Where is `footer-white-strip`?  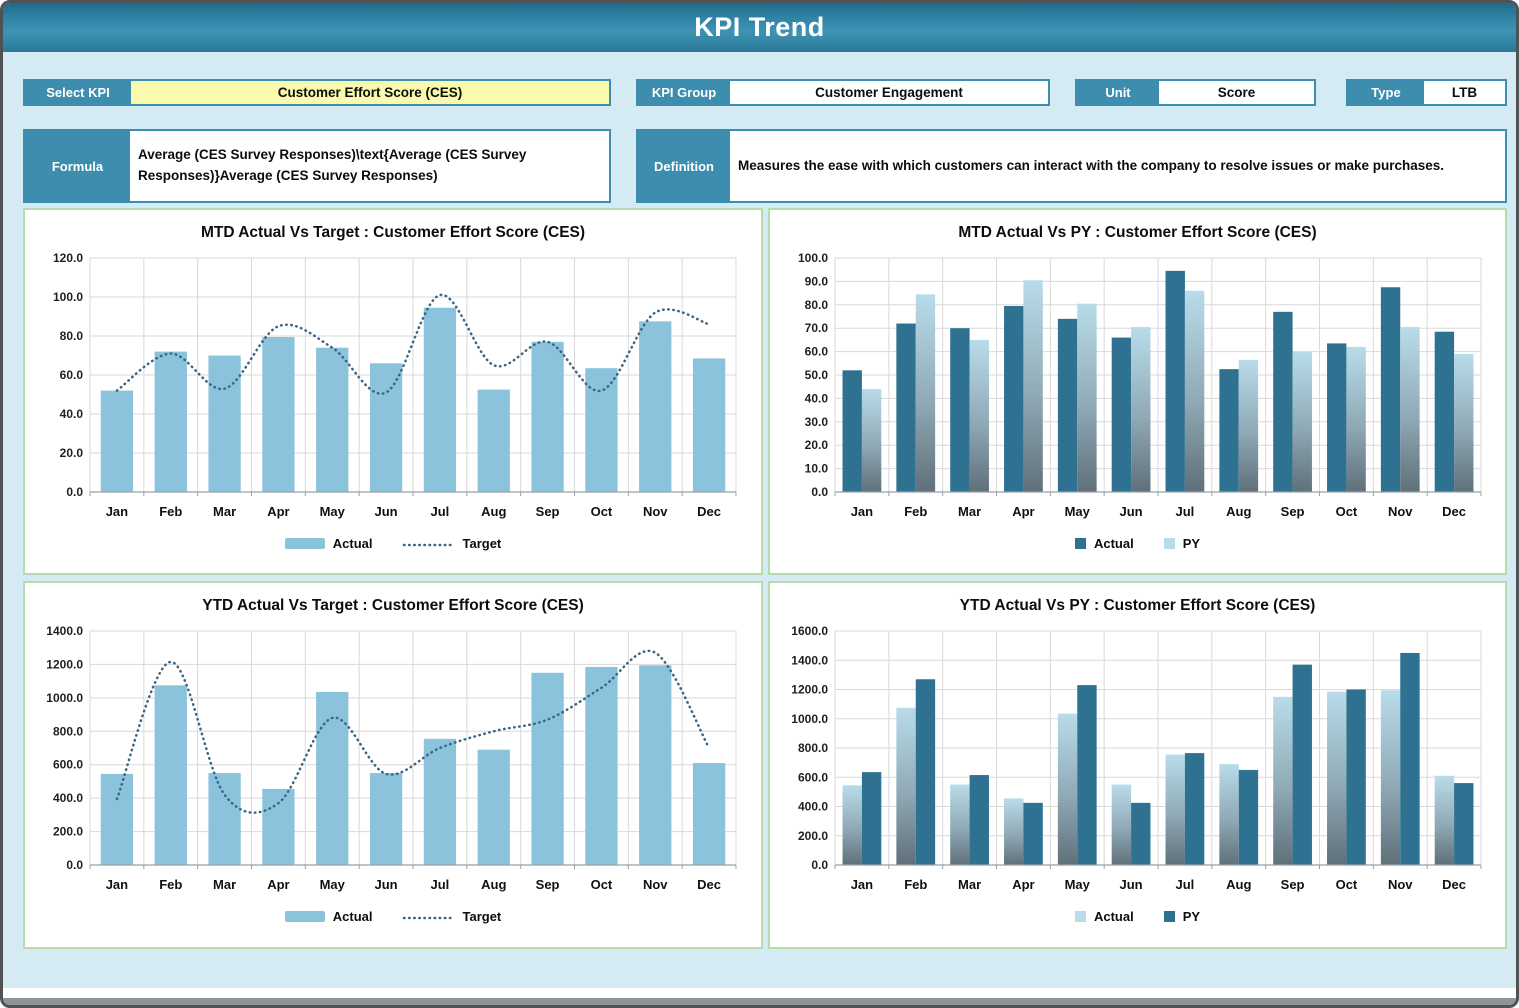
footer-white-strip is located at coordinates (759, 993).